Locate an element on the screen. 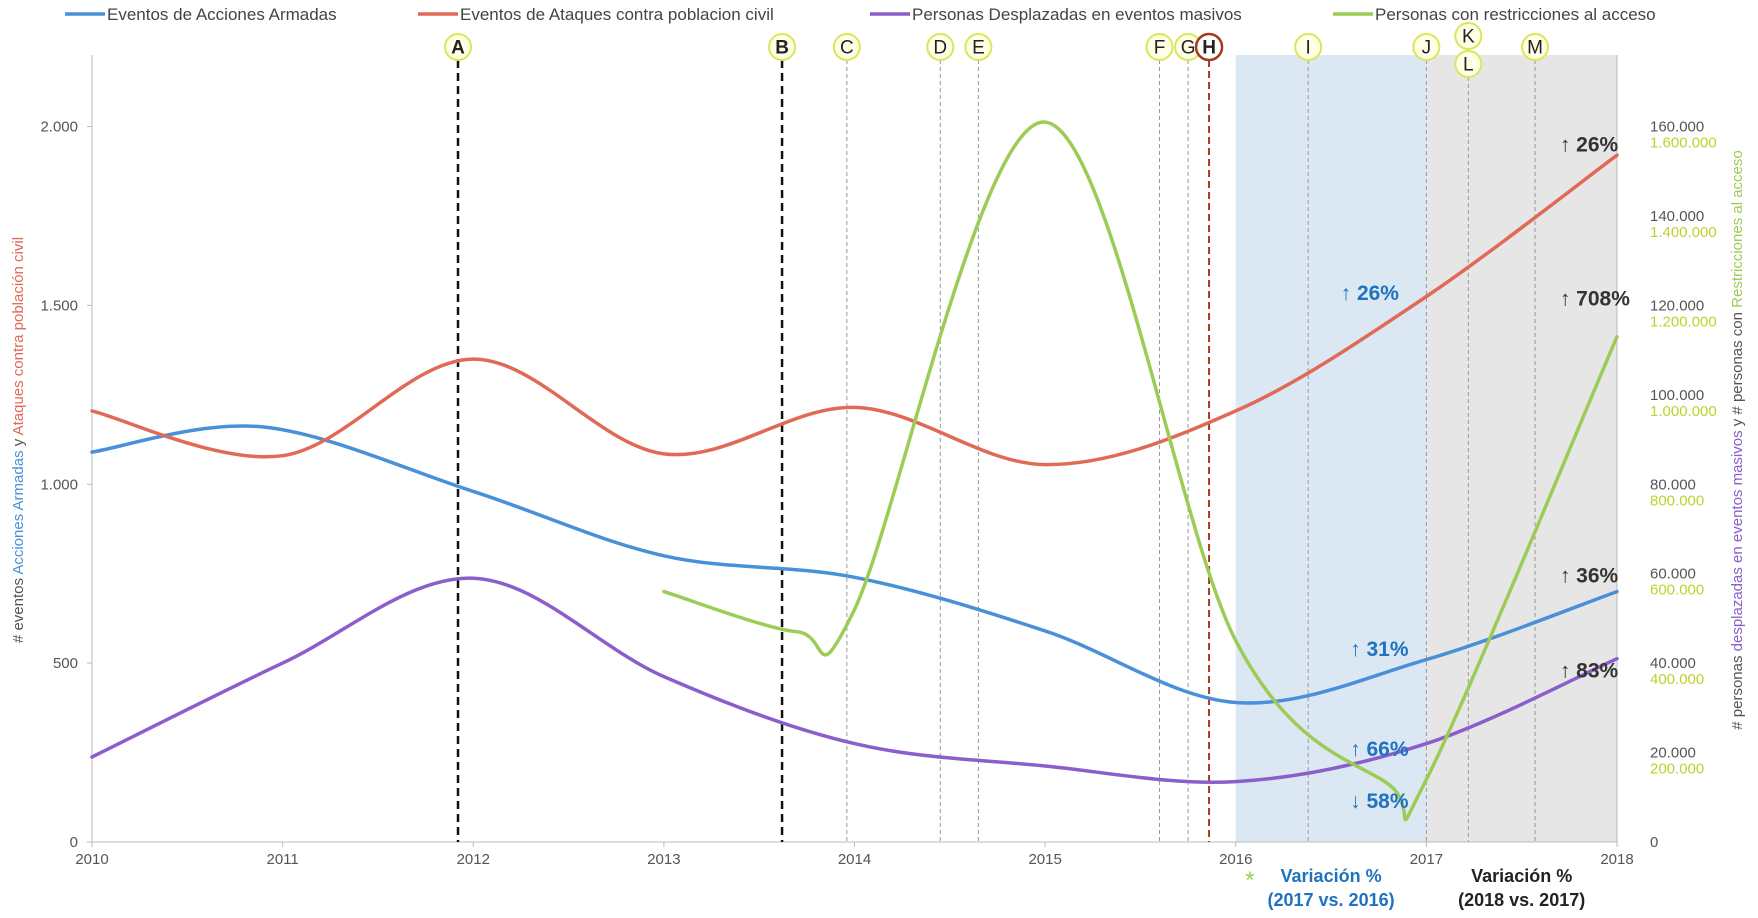 The width and height of the screenshot is (1758, 918). variation-annotation-7: ↑ 36% is located at coordinates (1589, 576).